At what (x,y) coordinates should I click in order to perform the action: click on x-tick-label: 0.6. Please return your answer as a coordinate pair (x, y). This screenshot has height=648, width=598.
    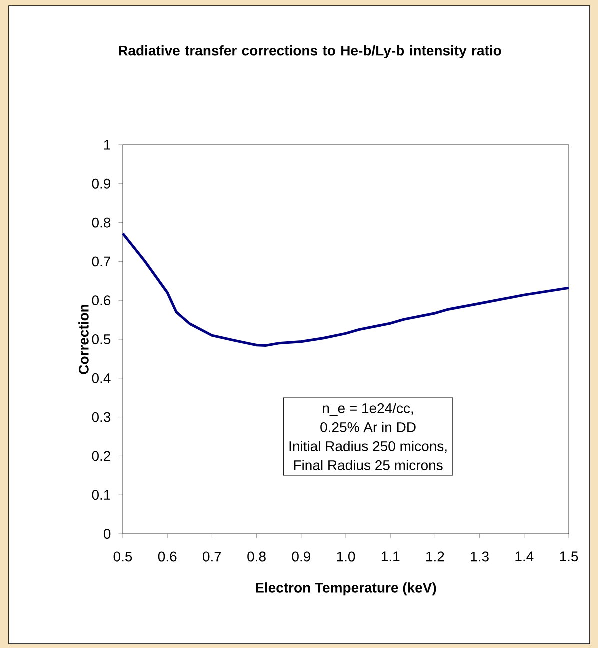
    Looking at the image, I should click on (167, 557).